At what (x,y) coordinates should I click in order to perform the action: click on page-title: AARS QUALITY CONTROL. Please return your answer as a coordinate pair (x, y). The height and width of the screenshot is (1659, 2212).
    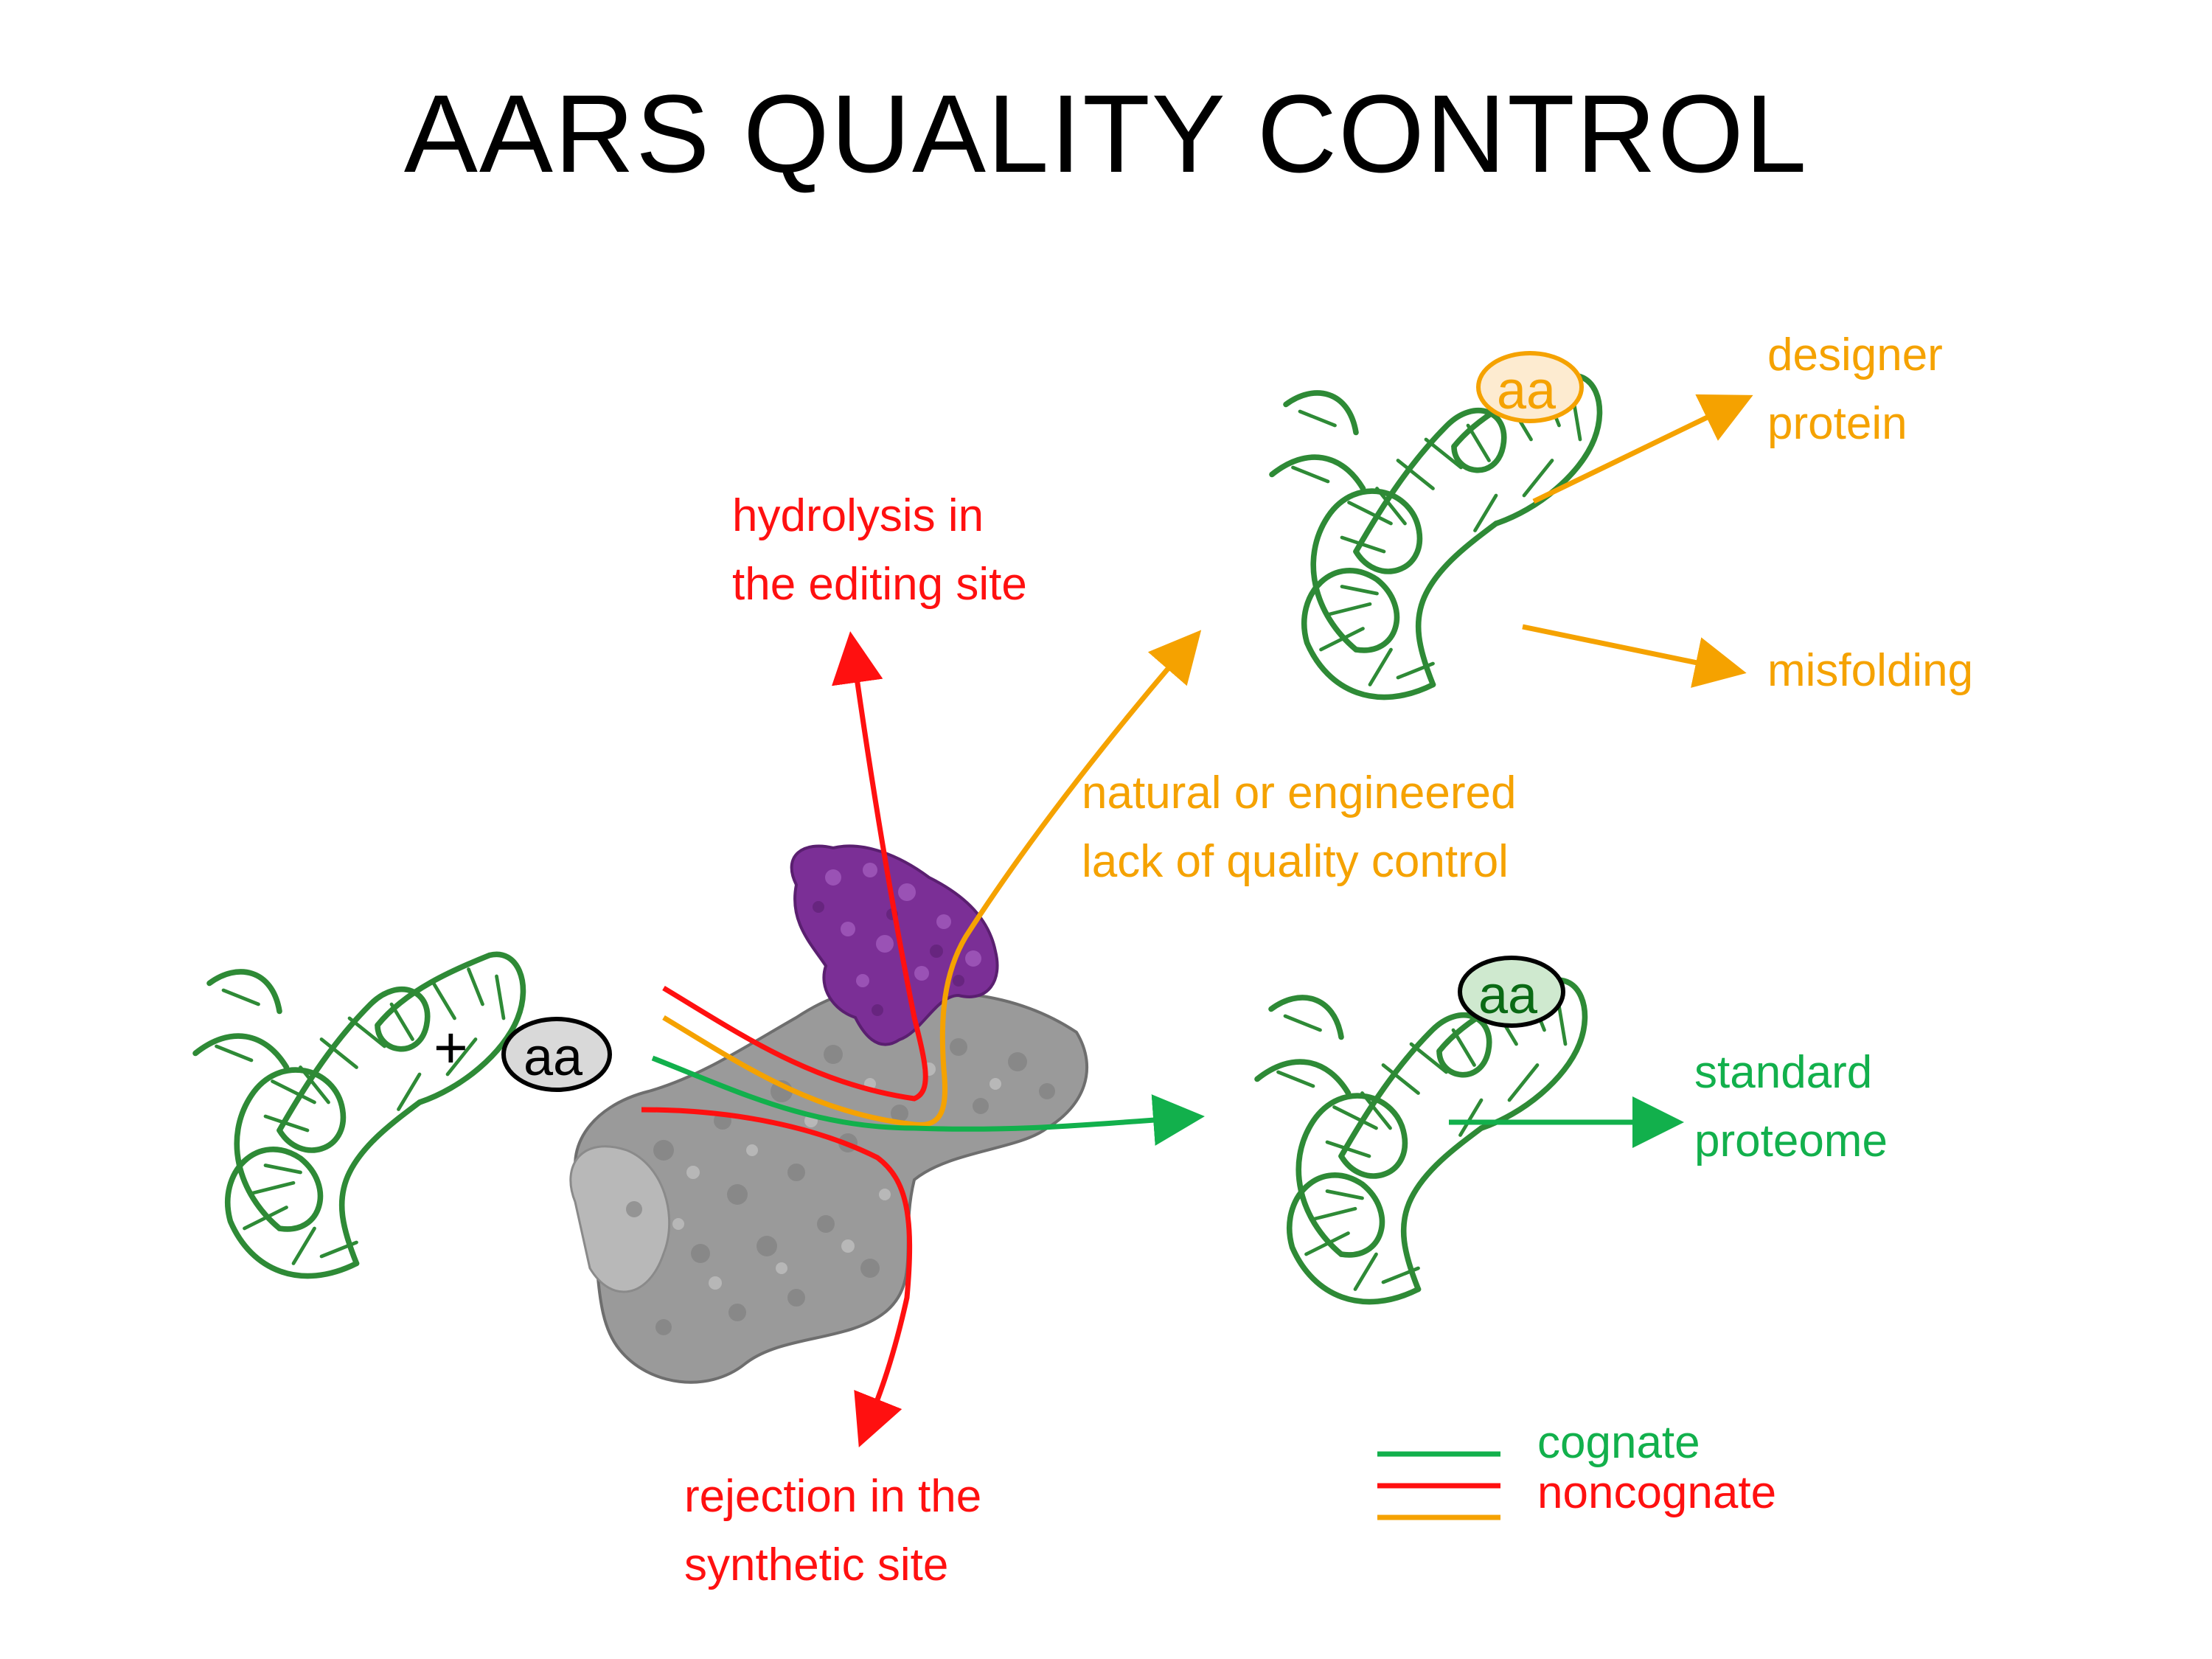
    Looking at the image, I should click on (1106, 133).